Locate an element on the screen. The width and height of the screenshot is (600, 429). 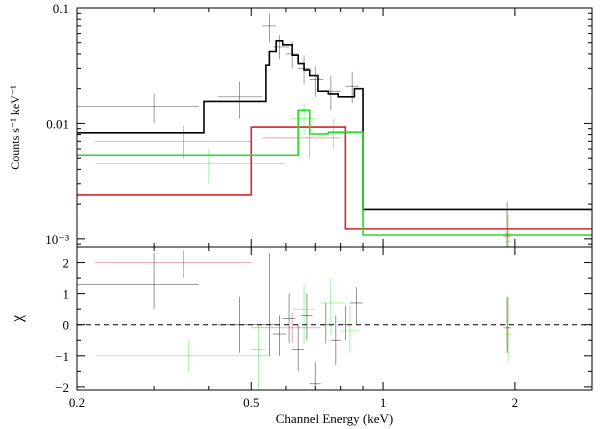
x-tick-label: 2 is located at coordinates (515, 402).